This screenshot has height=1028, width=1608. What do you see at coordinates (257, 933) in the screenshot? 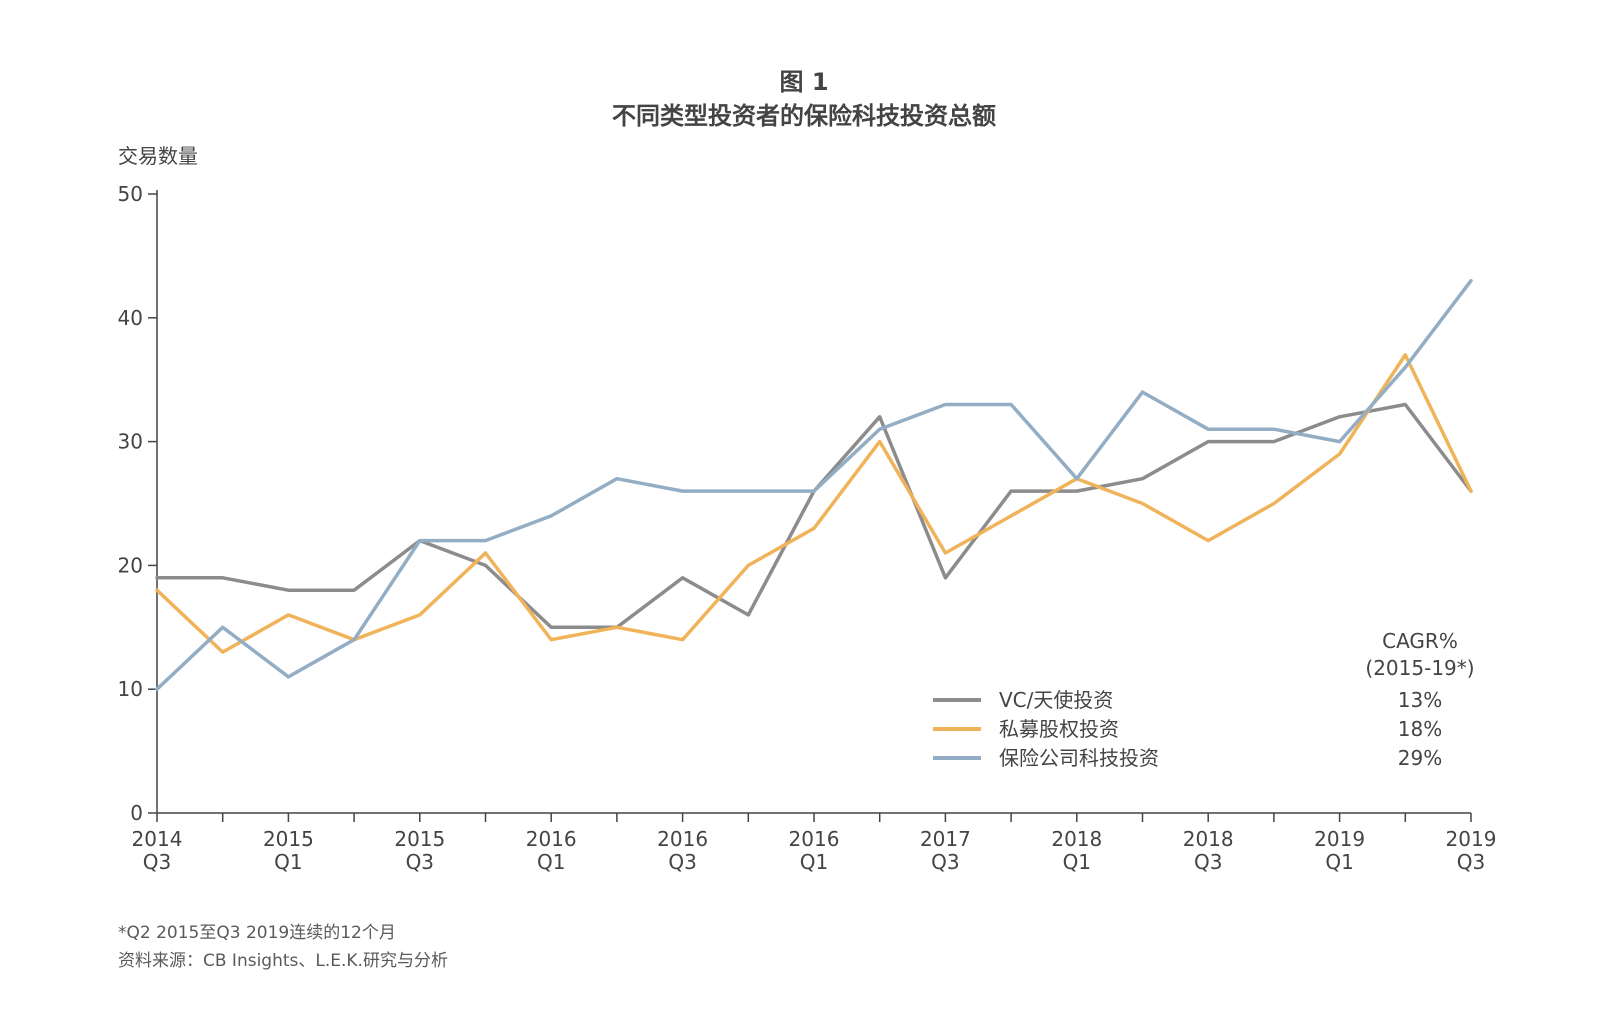
I see `footnote-period: *Q2 2015至Q3 2019连续的12个月` at bounding box center [257, 933].